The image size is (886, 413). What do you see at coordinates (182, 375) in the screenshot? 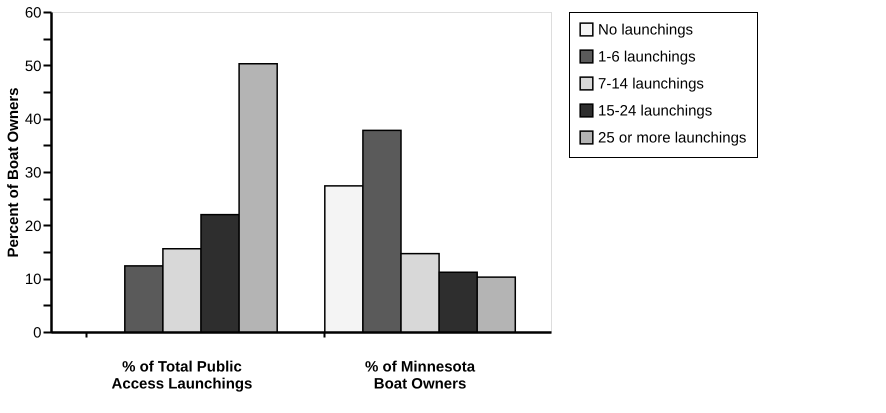
I see `x-tick-label: % of Total Public Access Launchings` at bounding box center [182, 375].